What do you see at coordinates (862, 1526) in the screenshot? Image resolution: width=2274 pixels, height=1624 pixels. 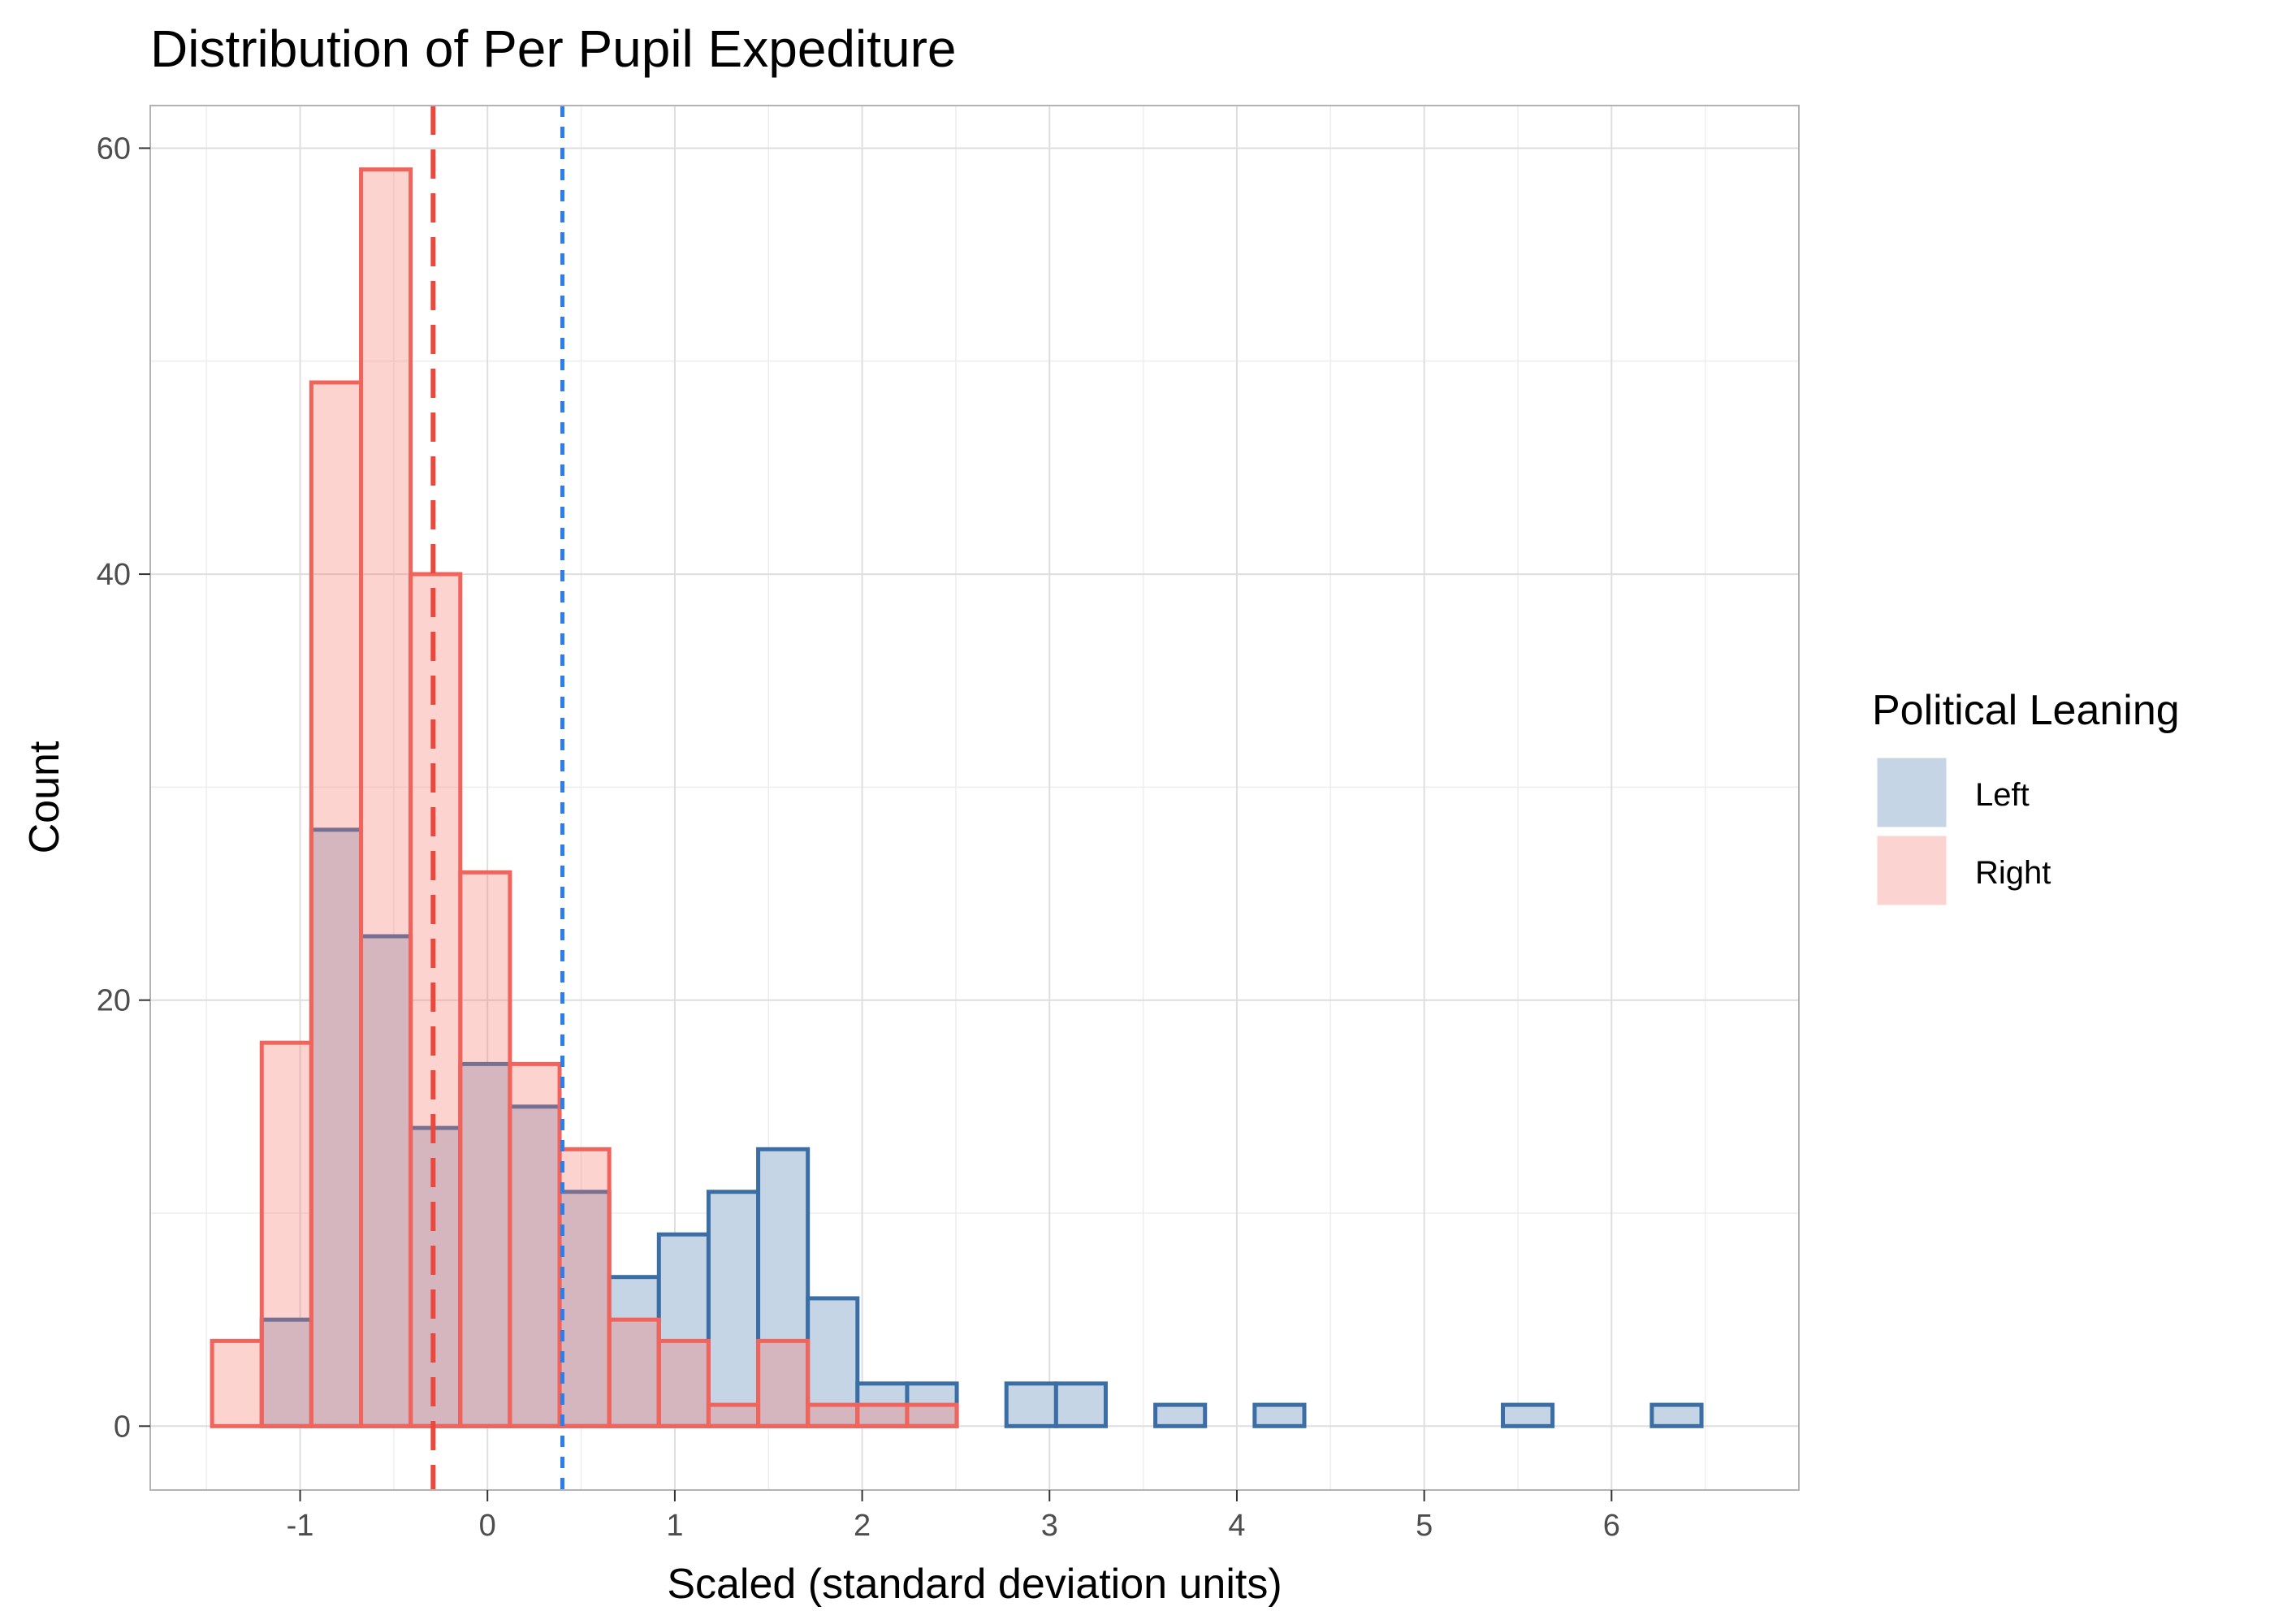 I see `x-tick-label: 2` at bounding box center [862, 1526].